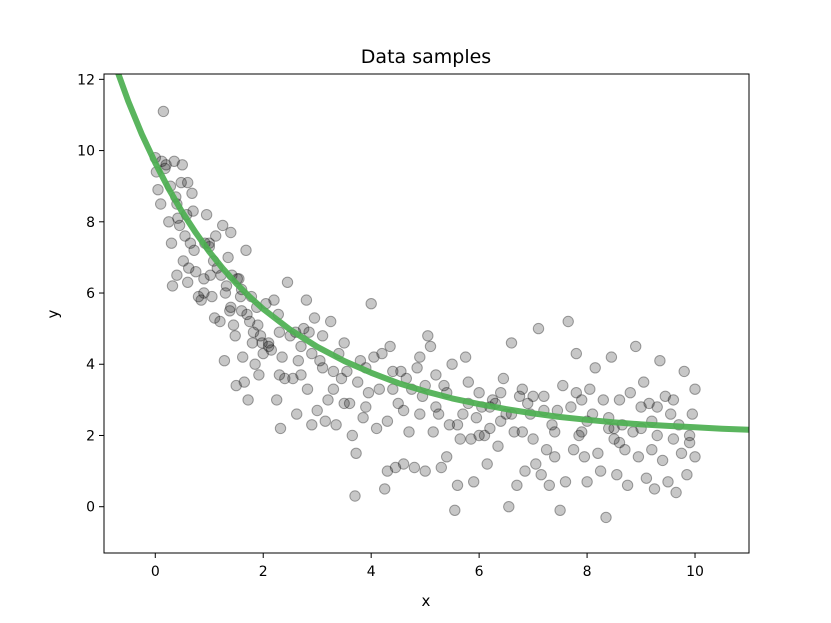 The image size is (831, 623). Describe the element at coordinates (90, 436) in the screenshot. I see `y-tick-label: 2` at that location.